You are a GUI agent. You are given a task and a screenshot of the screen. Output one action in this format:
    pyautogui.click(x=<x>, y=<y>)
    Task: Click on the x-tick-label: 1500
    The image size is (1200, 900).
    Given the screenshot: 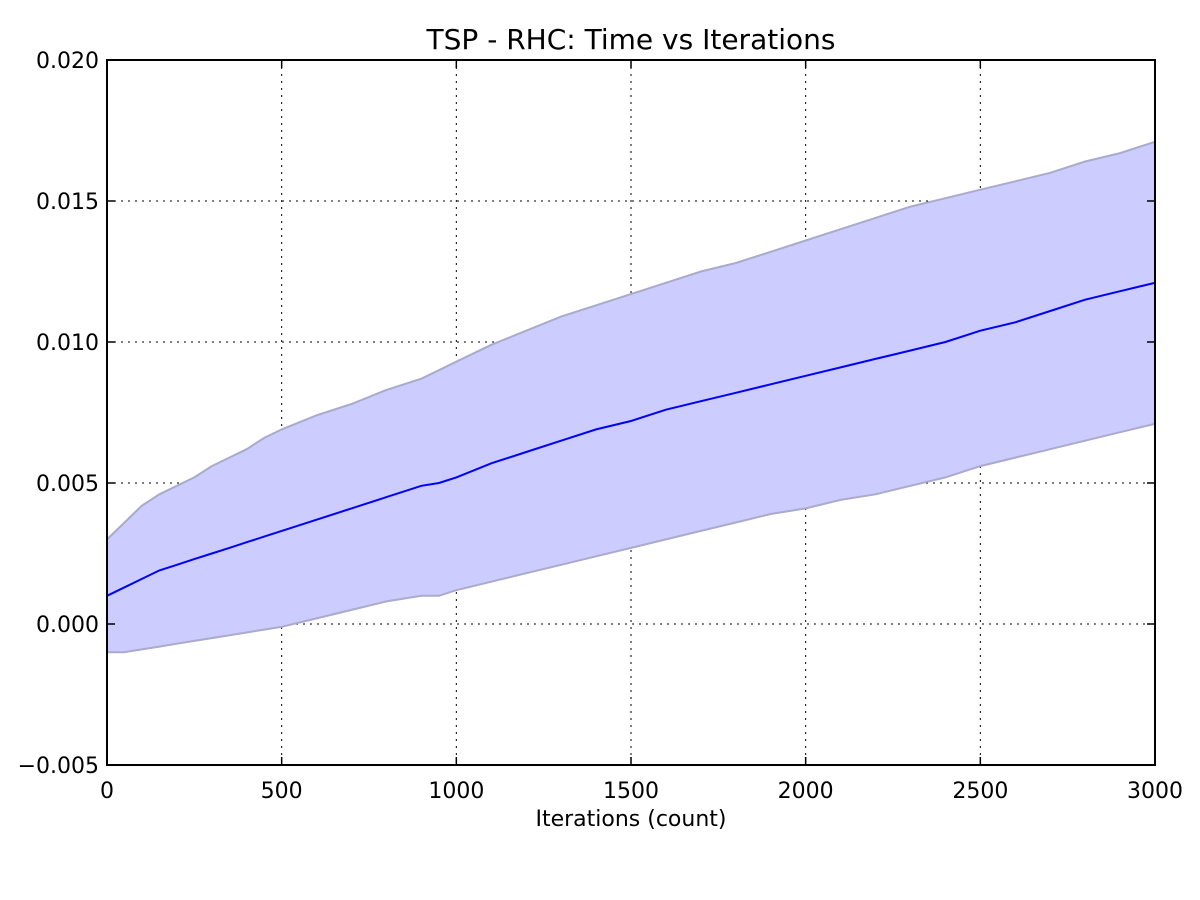 What is the action you would take?
    pyautogui.click(x=631, y=791)
    